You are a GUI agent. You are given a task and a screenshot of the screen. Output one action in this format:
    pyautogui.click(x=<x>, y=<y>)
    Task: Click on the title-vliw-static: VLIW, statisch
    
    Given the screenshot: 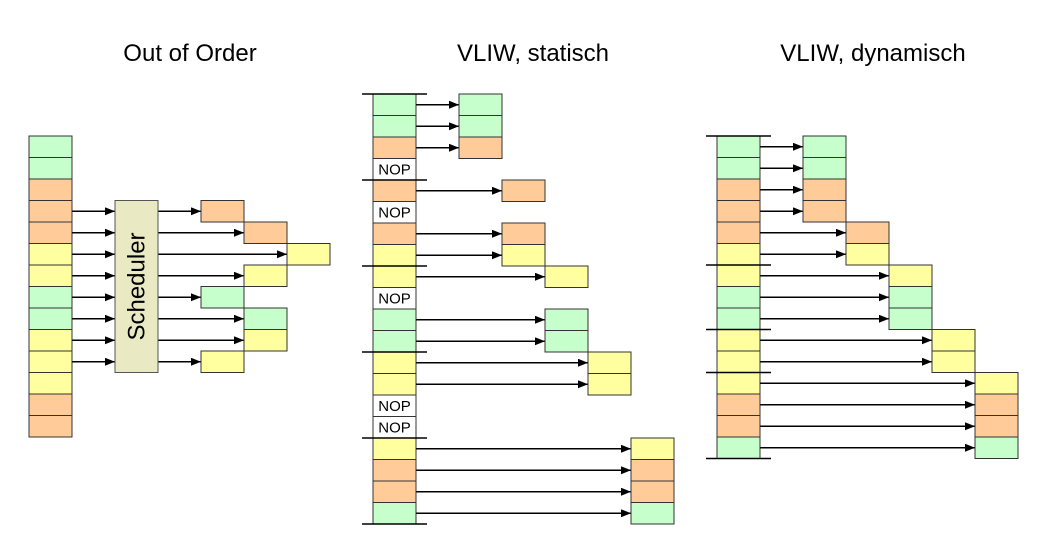 What is the action you would take?
    pyautogui.click(x=533, y=53)
    